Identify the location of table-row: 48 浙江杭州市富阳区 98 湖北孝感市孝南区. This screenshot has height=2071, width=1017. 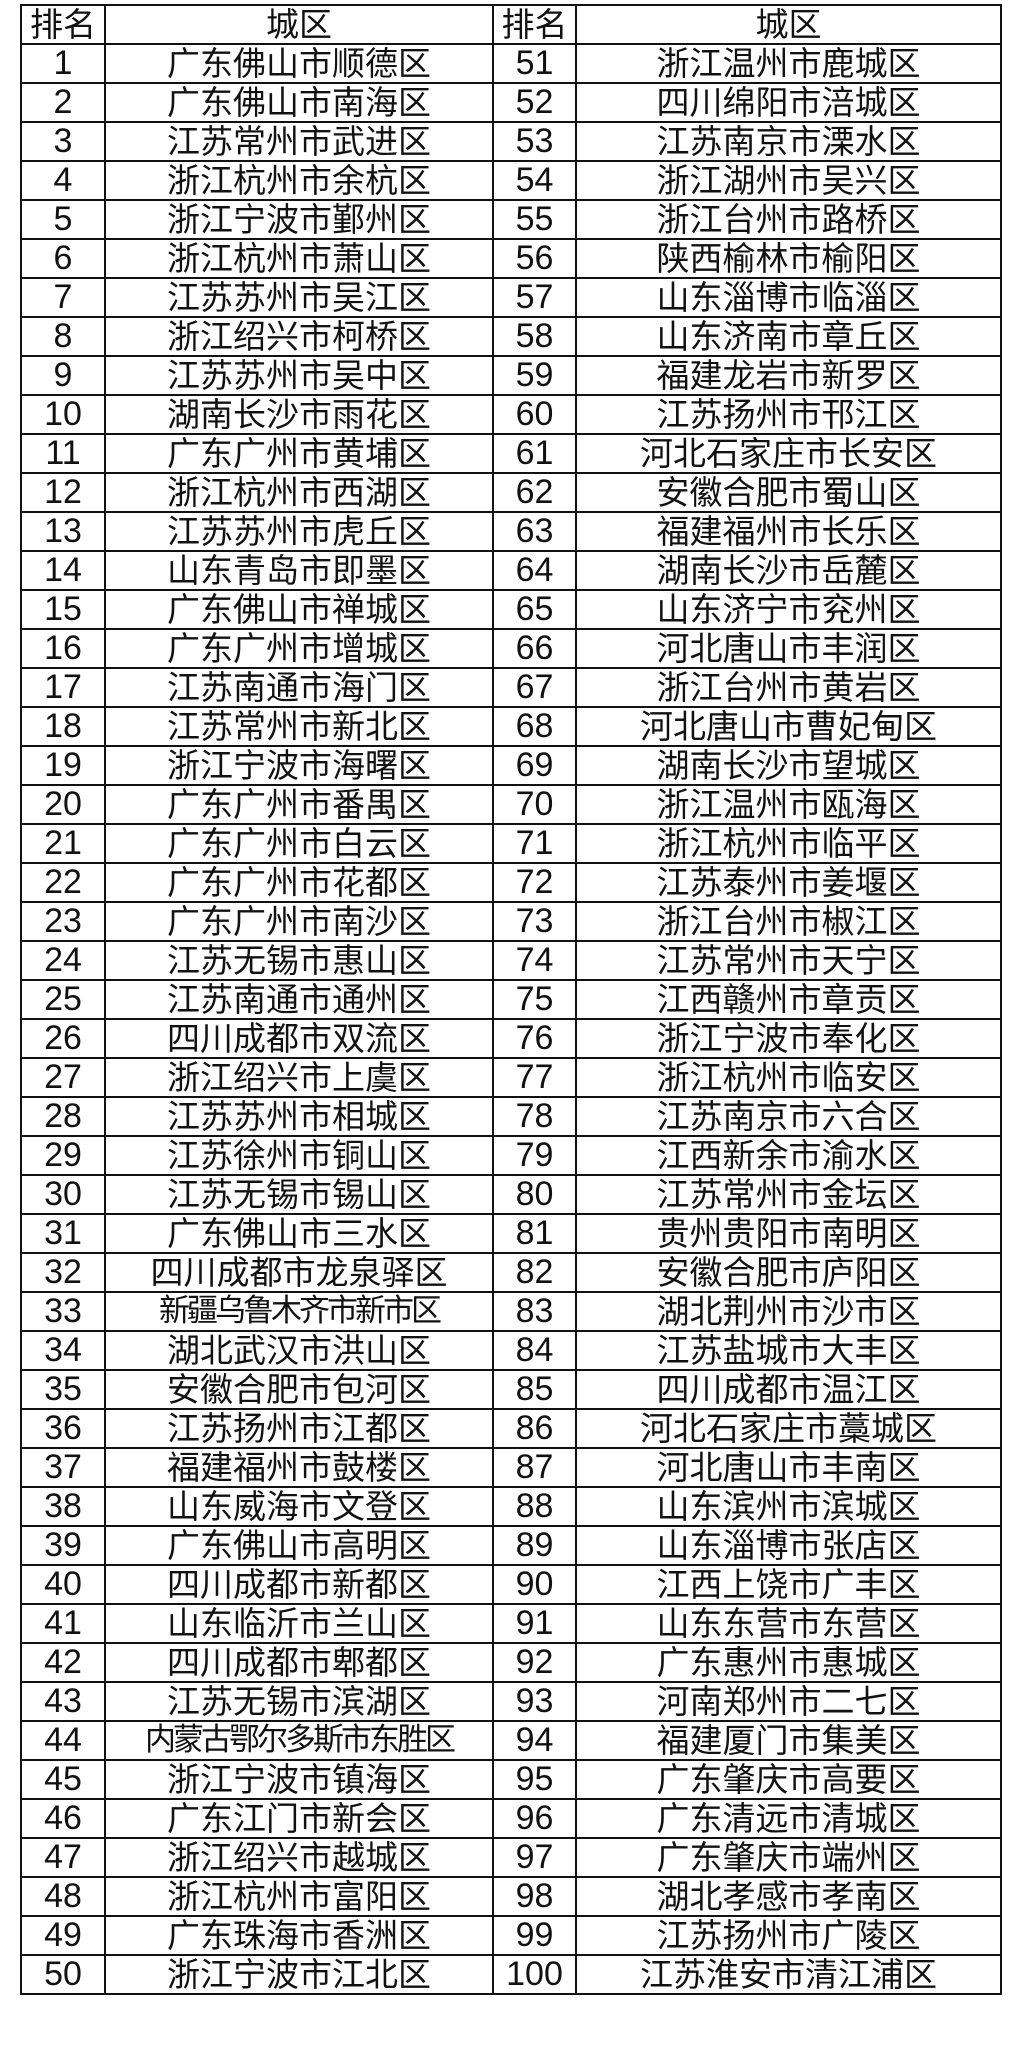
(511, 1896).